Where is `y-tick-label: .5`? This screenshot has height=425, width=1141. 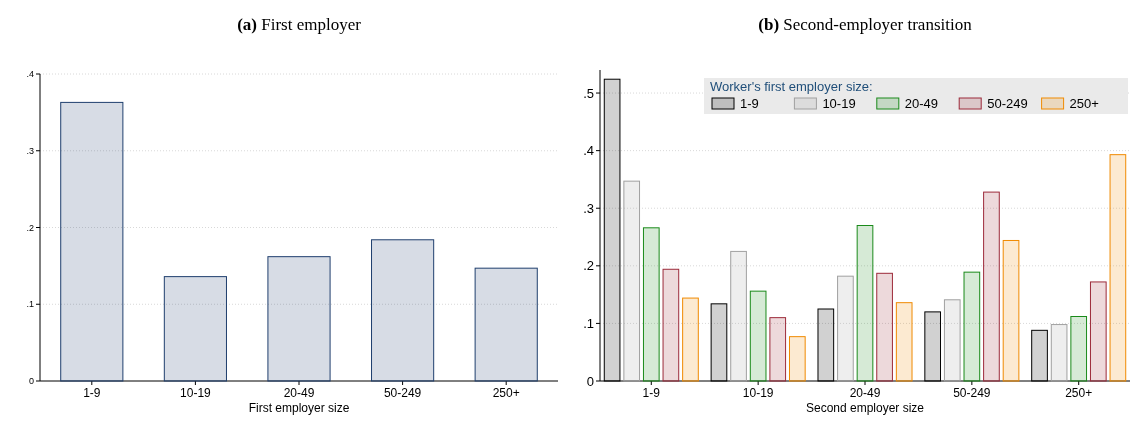 y-tick-label: .5 is located at coordinates (588, 93).